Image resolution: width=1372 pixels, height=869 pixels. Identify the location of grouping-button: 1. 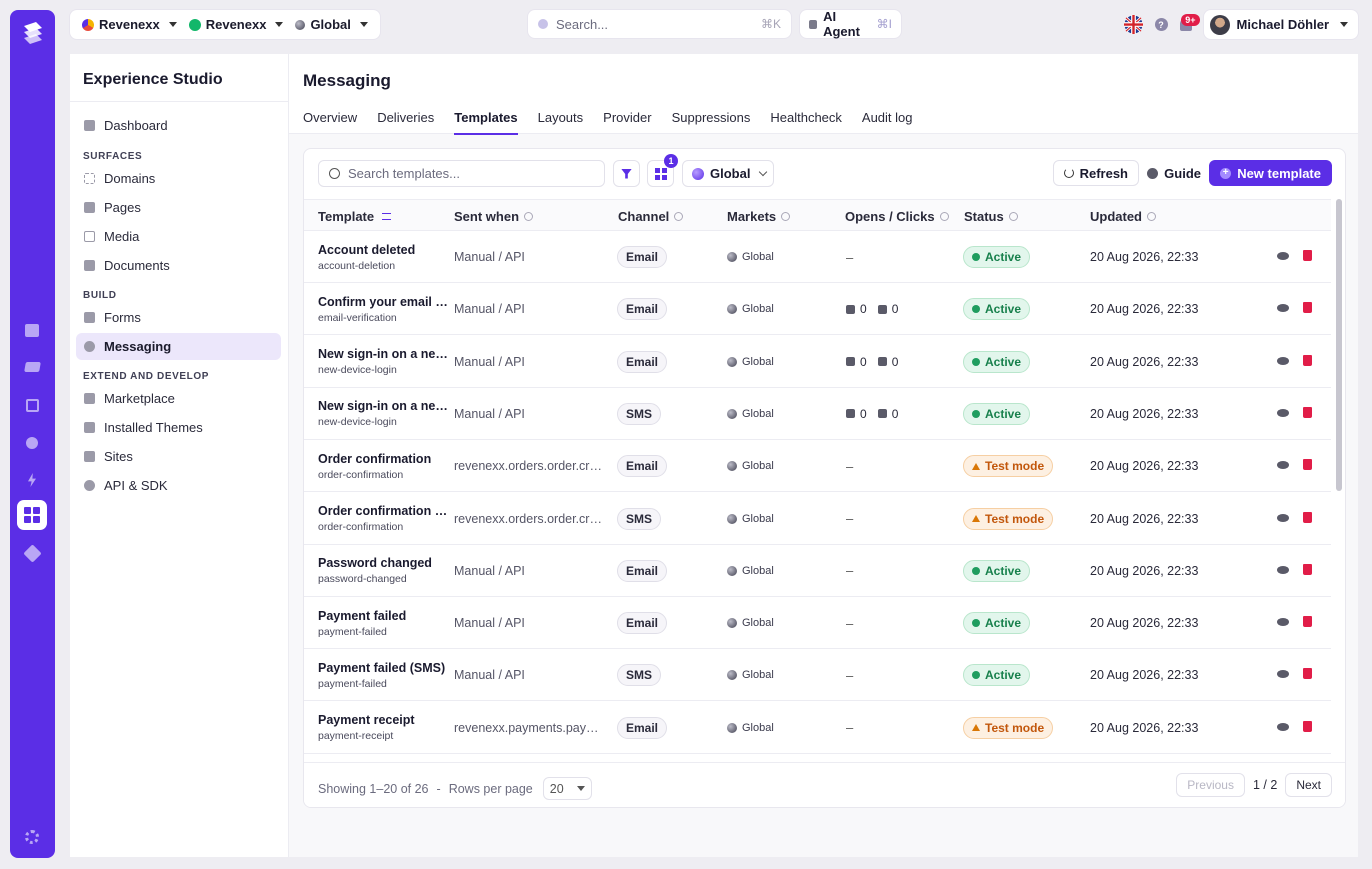
(662, 170).